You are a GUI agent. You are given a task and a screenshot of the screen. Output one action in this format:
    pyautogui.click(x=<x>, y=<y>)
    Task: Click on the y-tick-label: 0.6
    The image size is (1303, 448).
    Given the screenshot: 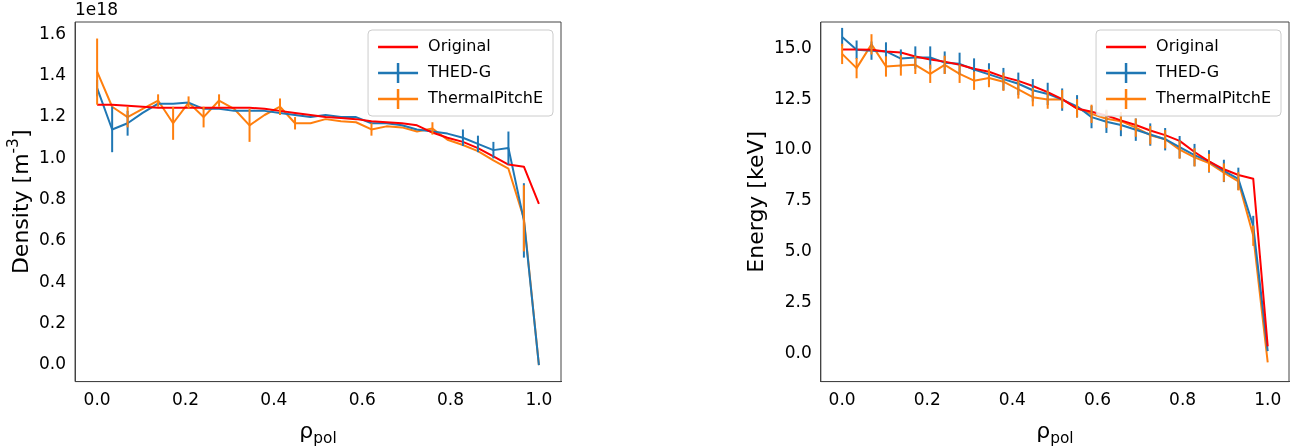 What is the action you would take?
    pyautogui.click(x=52, y=239)
    